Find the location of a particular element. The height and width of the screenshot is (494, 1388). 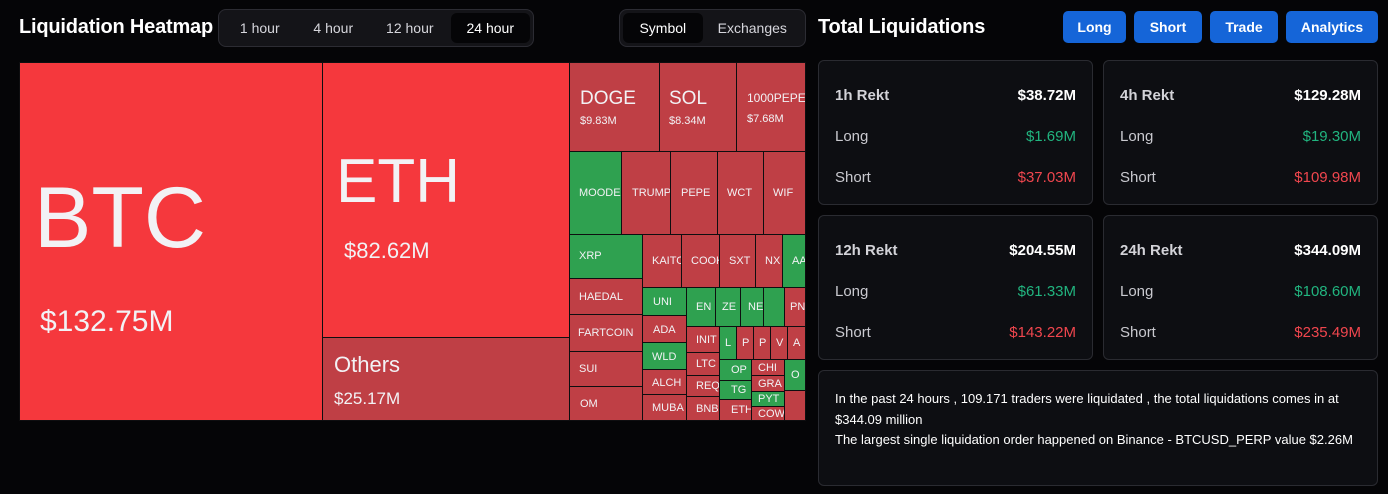

tile-wct: WCT is located at coordinates (740, 193).